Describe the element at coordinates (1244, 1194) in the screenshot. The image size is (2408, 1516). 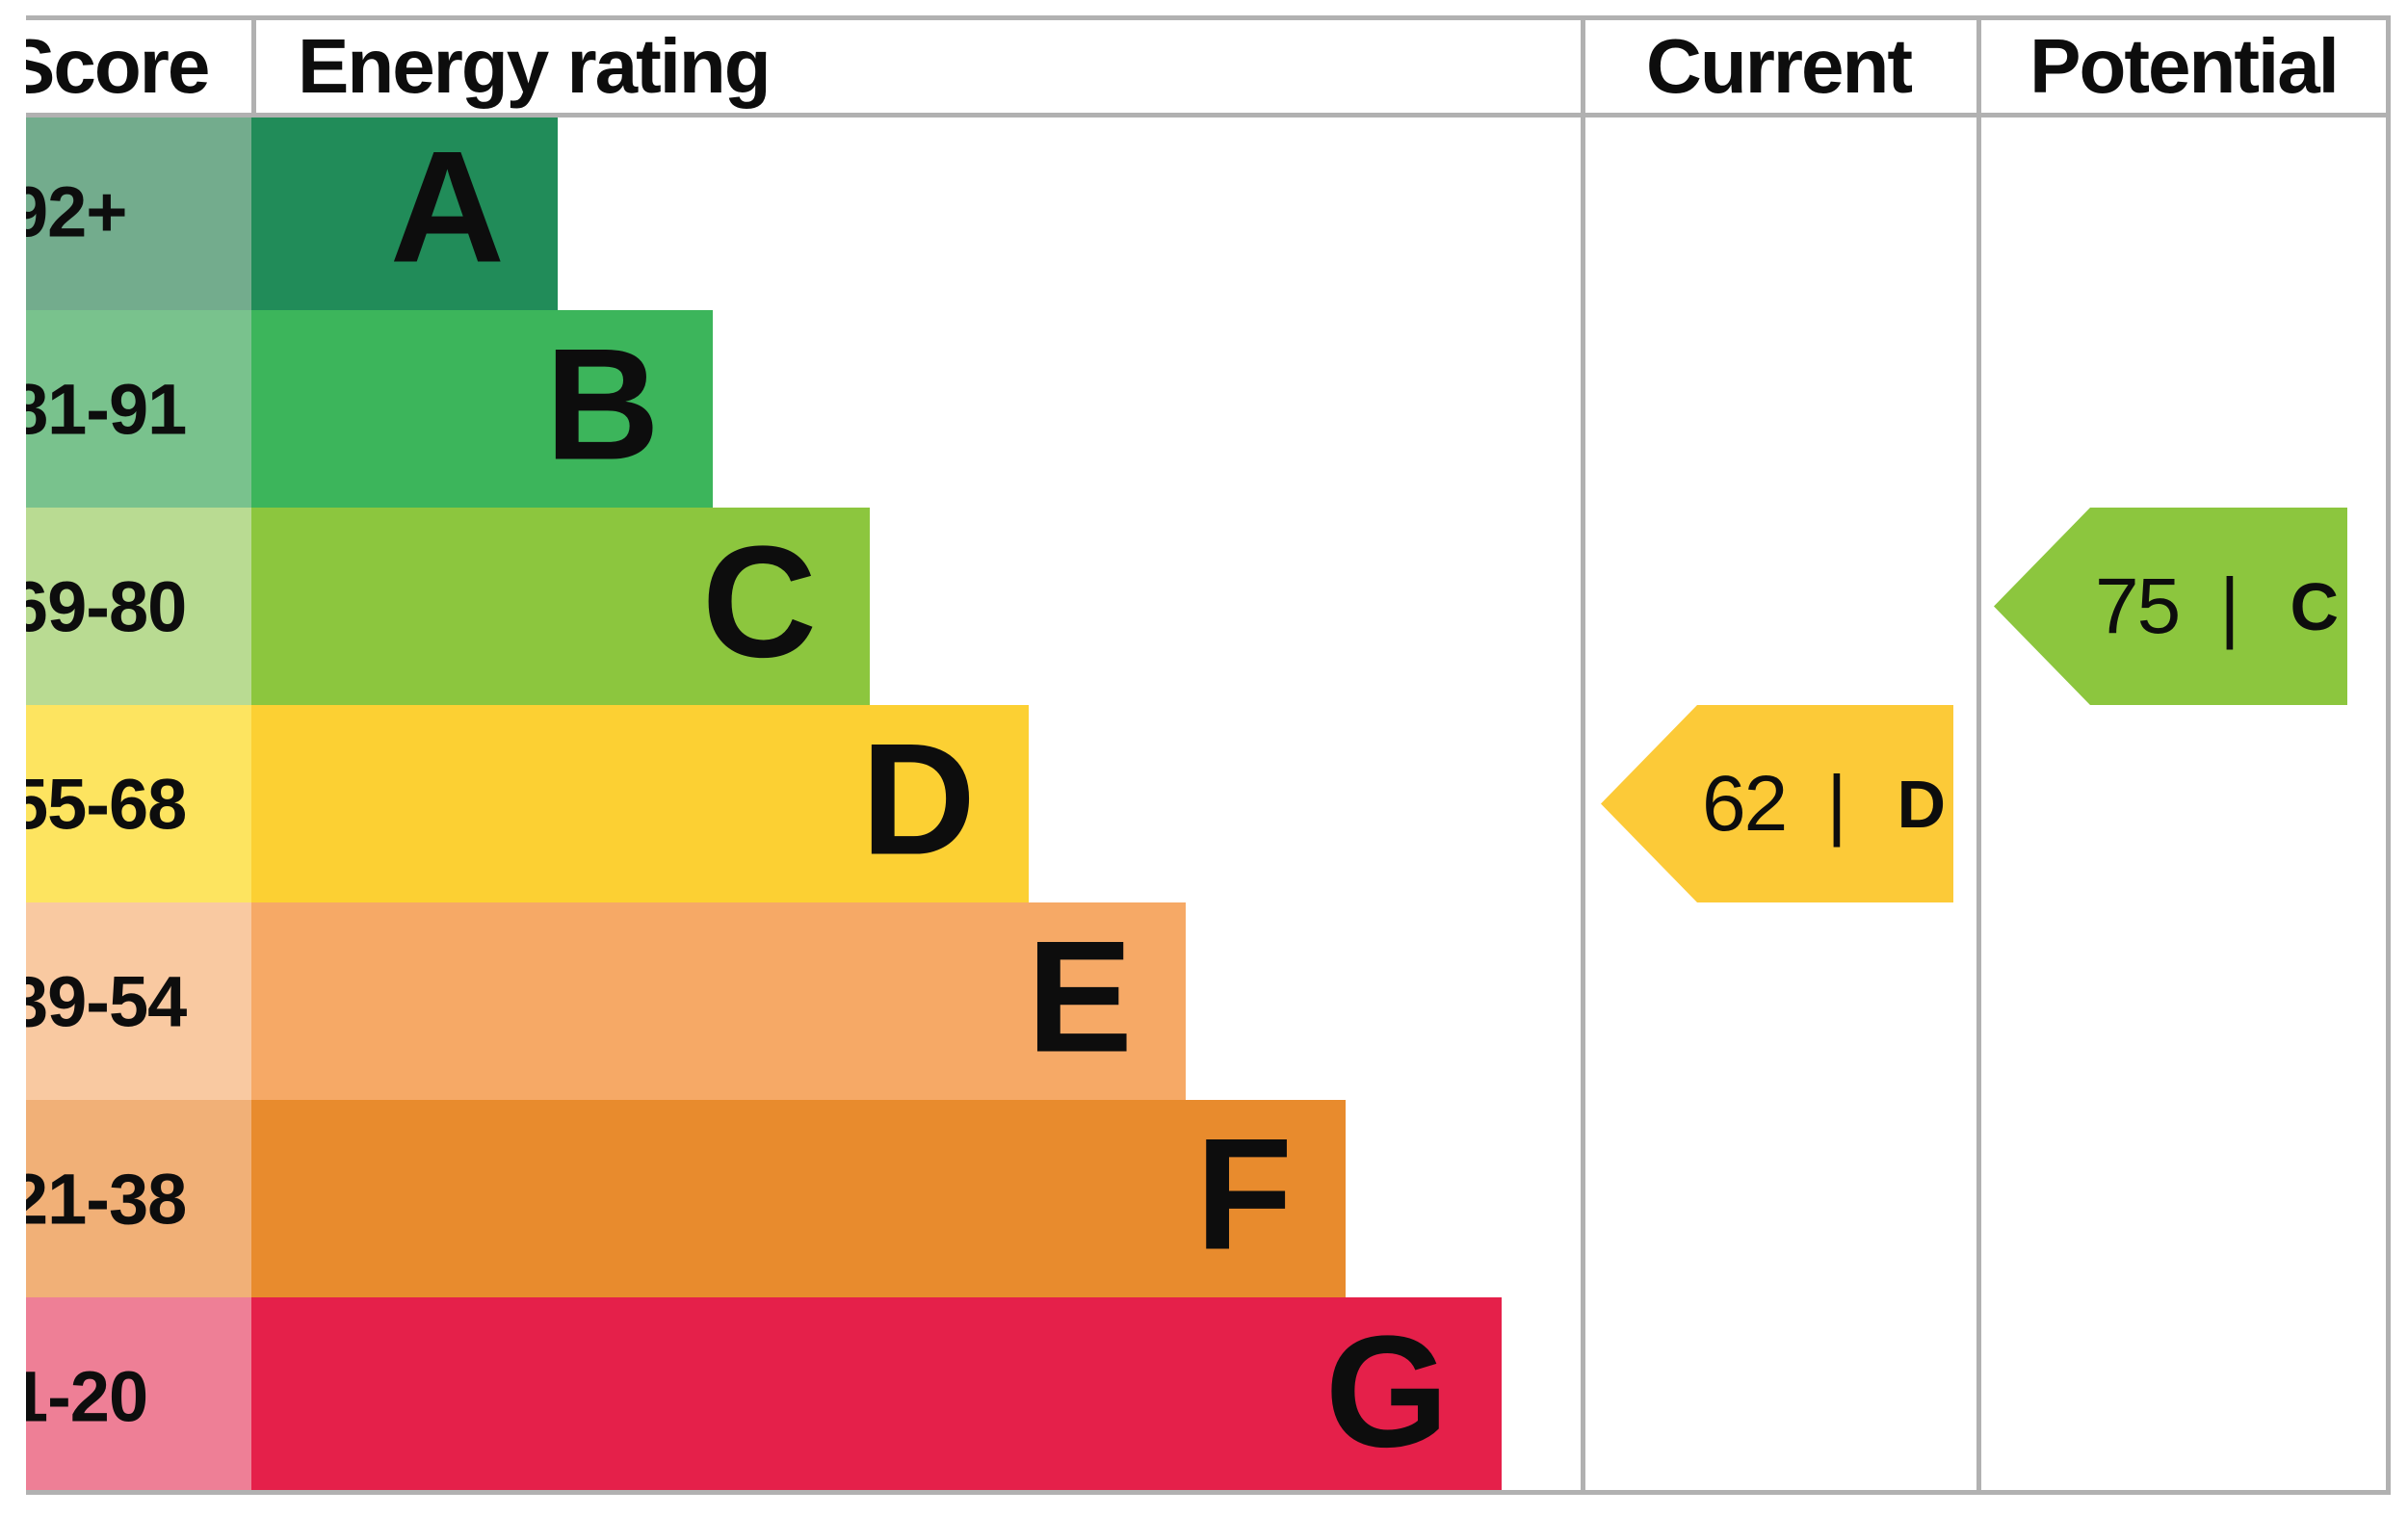
I see `band-letter: F` at that location.